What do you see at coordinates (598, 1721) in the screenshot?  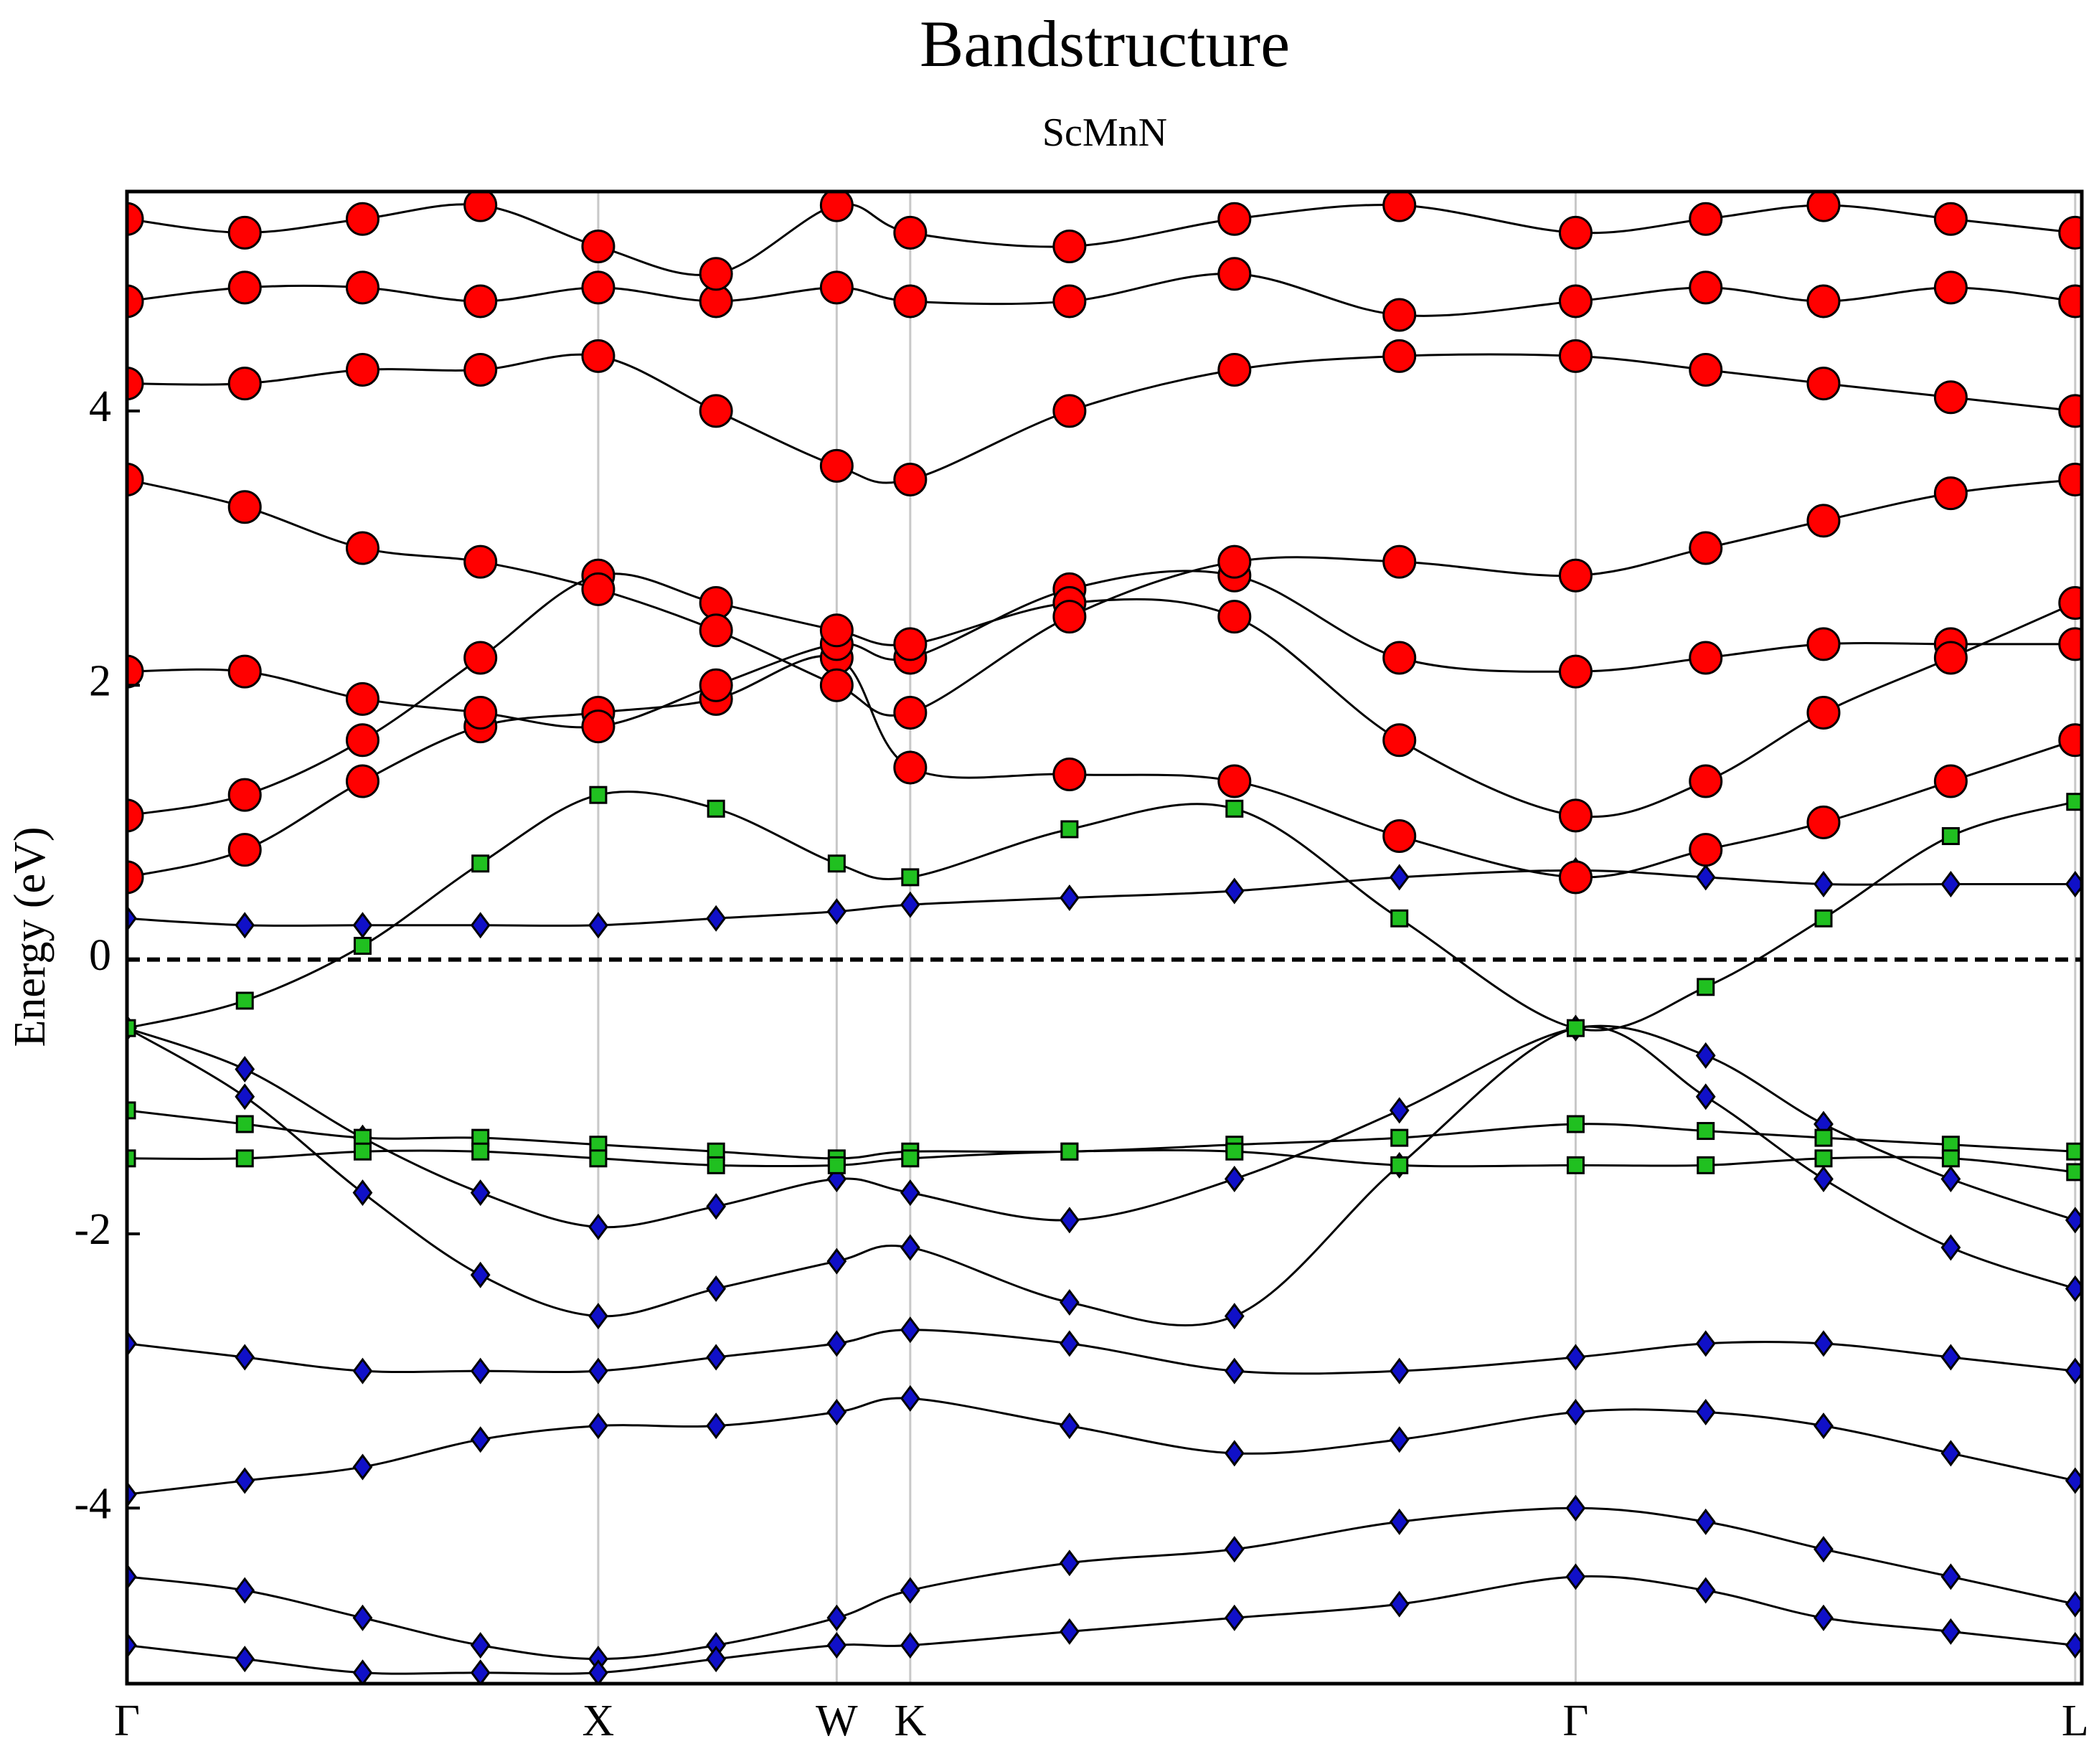 I see `x-tick-label: X` at bounding box center [598, 1721].